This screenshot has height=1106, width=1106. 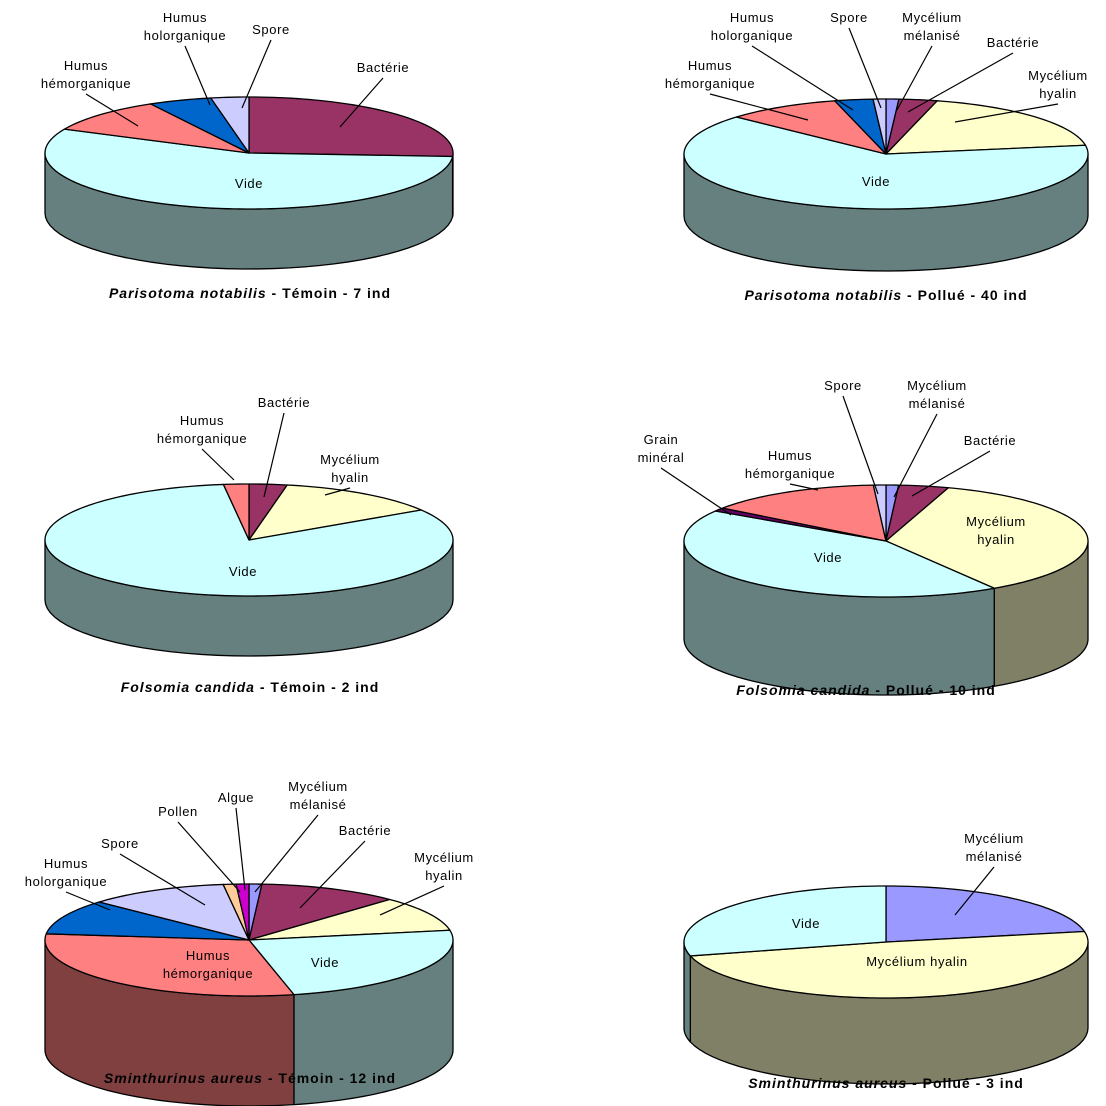 What do you see at coordinates (209, 857) in the screenshot?
I see `leader-line-pollen` at bounding box center [209, 857].